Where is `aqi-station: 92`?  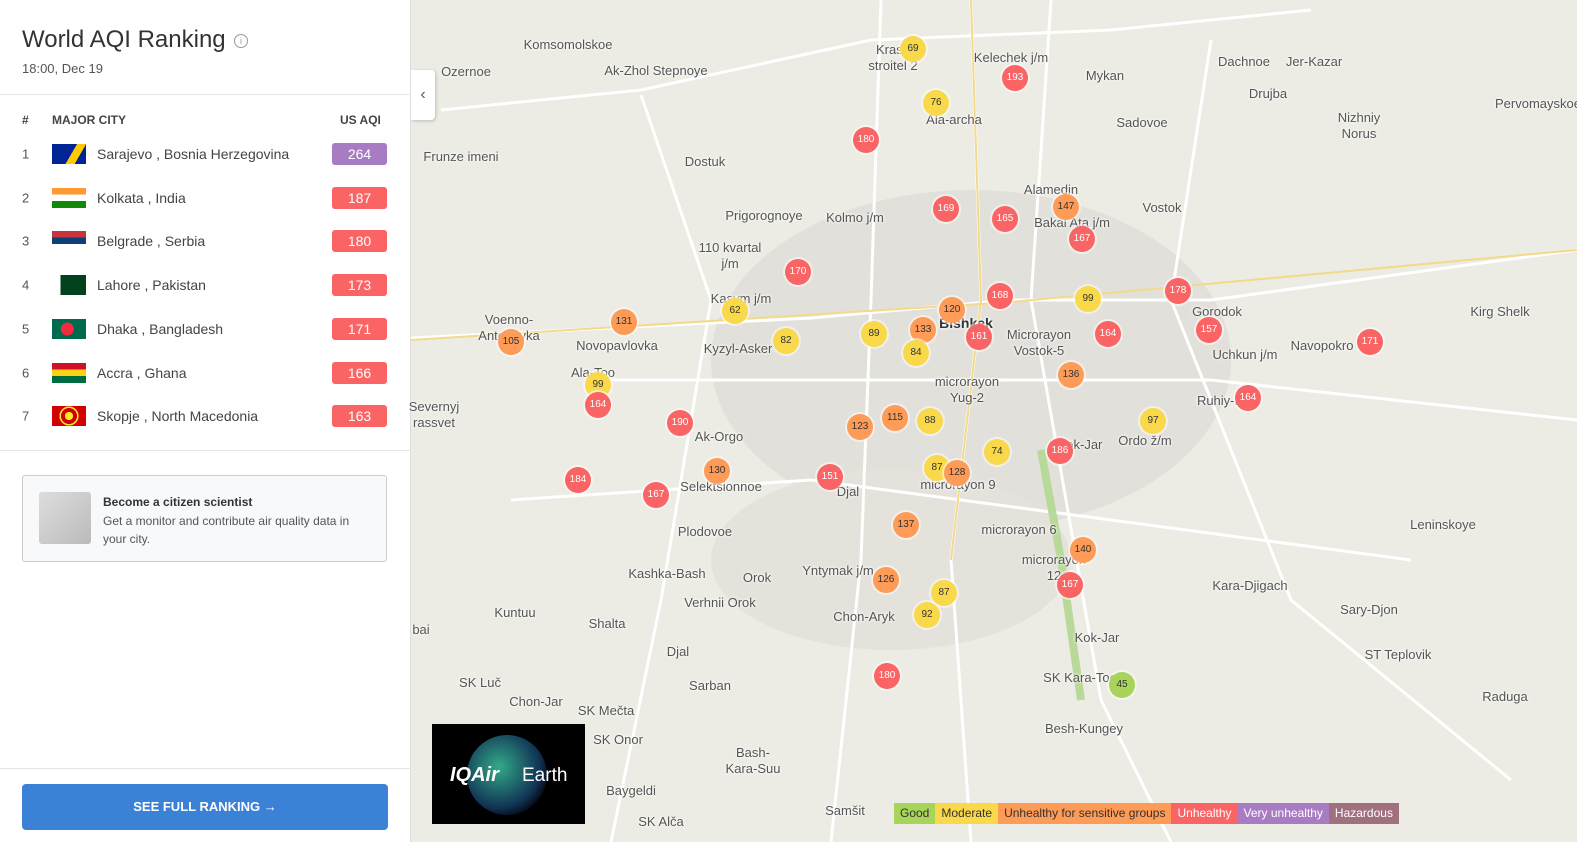 aqi-station: 92 is located at coordinates (927, 615).